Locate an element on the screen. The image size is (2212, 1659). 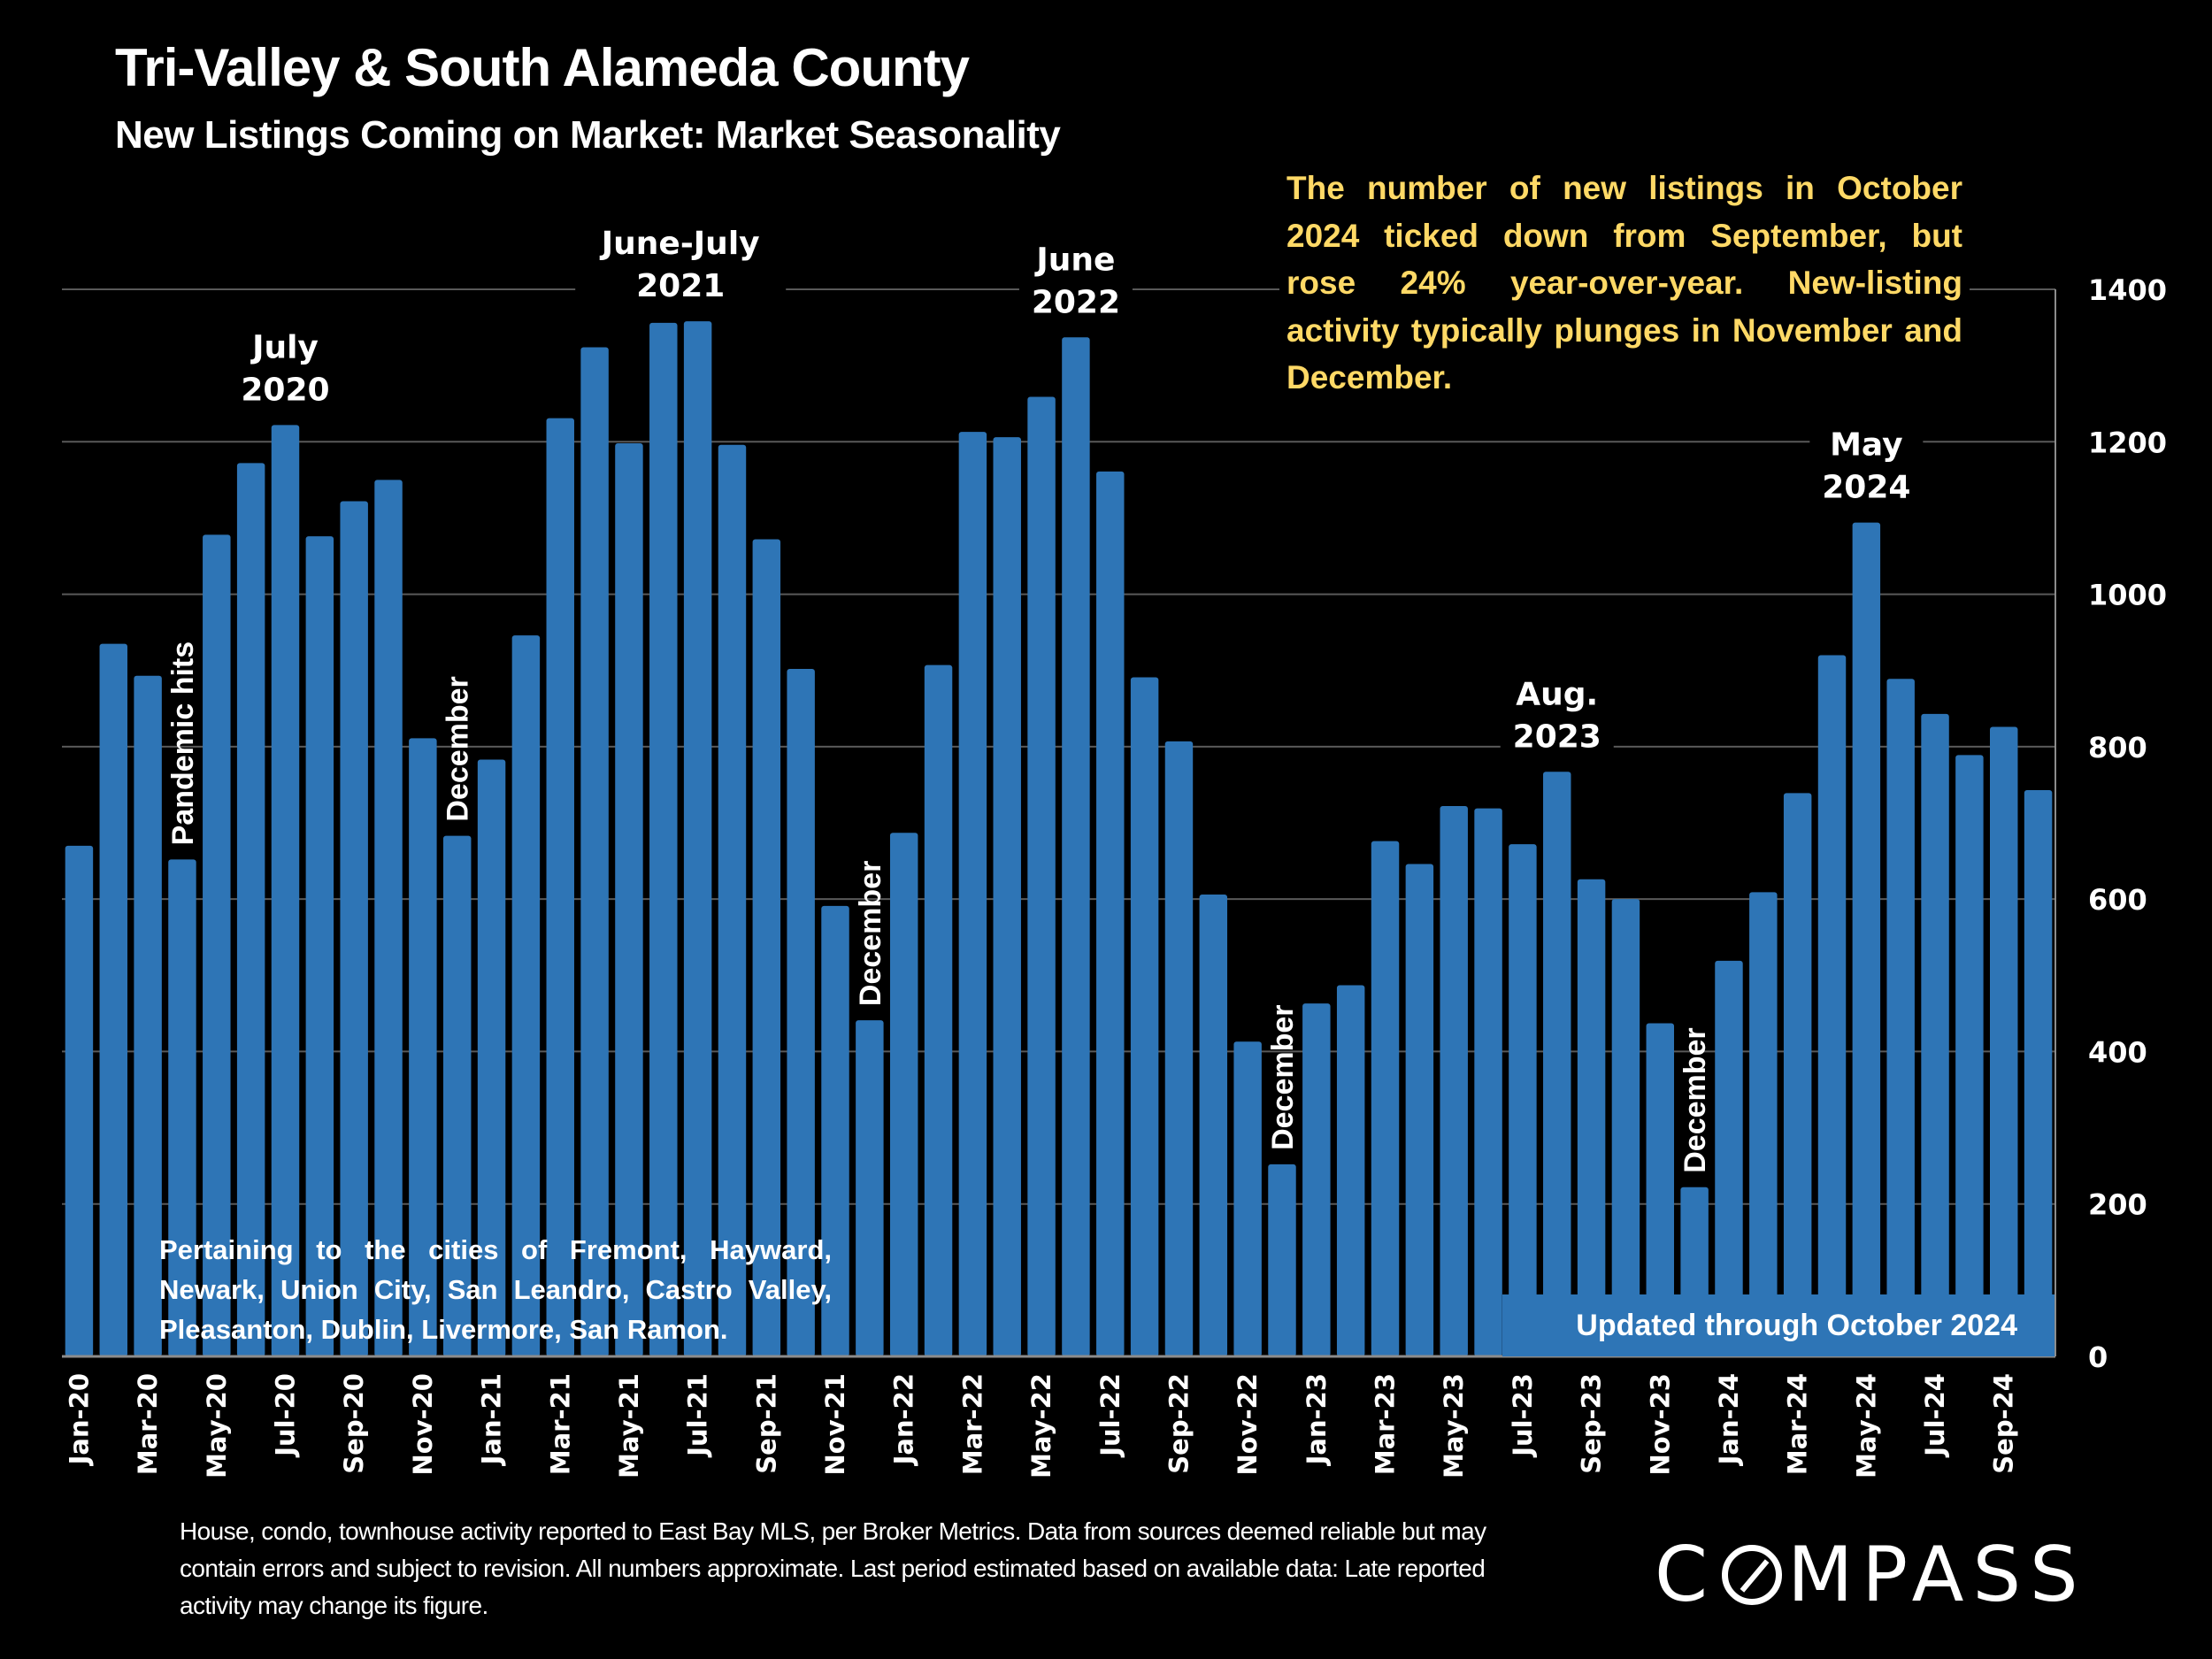
x-tick-label: Nov-23 is located at coordinates (1660, 1424).